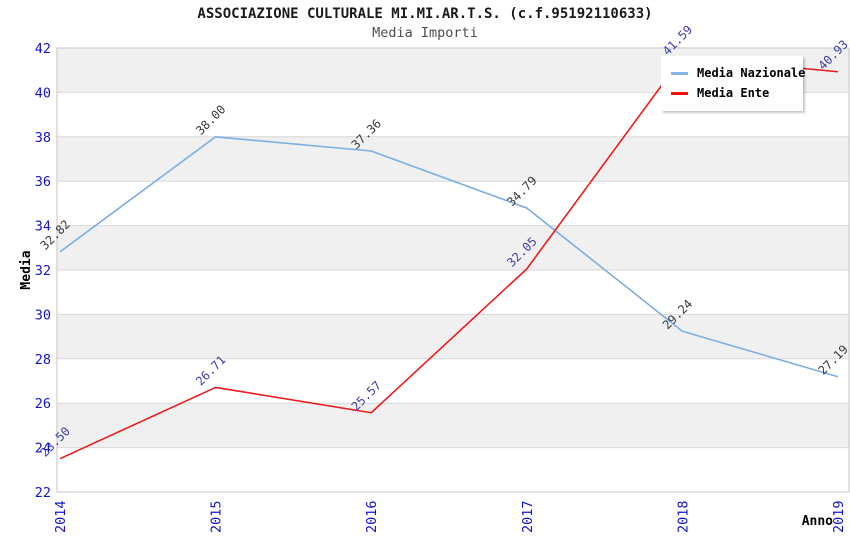 This screenshot has height=550, width=850. I want to click on x-axis-title: Anno, so click(817, 521).